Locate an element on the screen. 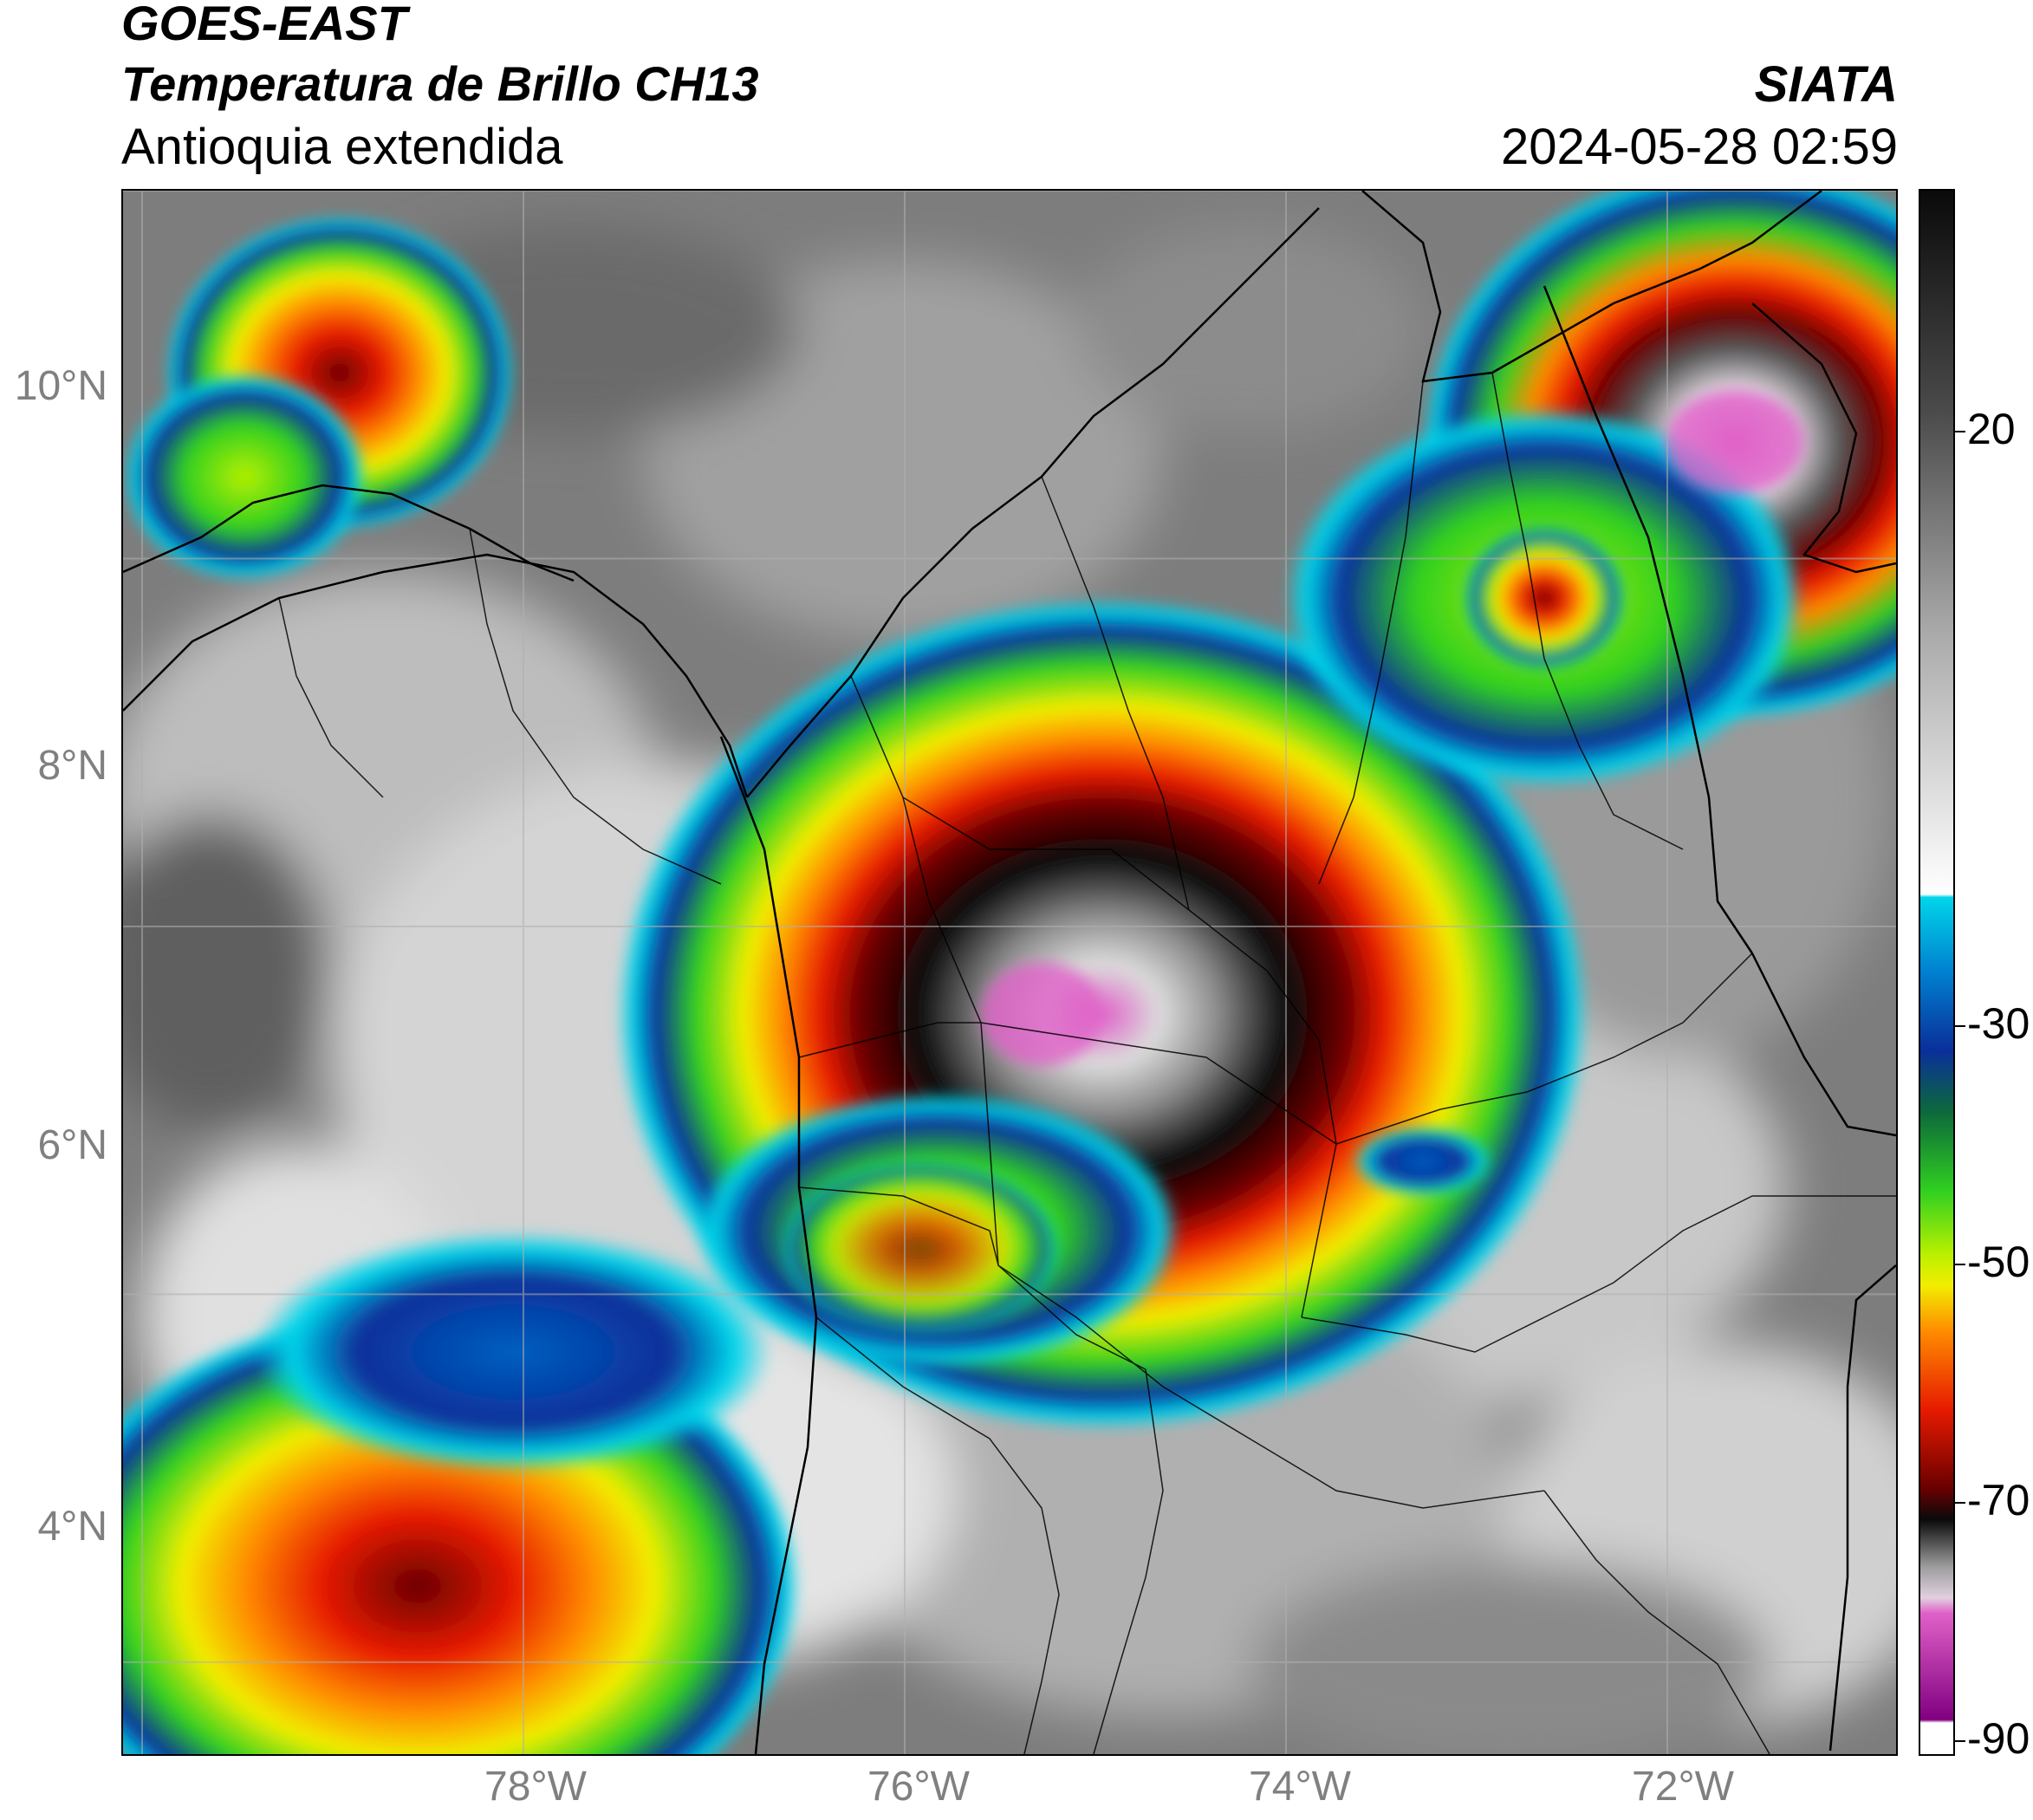 The height and width of the screenshot is (1820, 2033). colorbar-tick-m30 is located at coordinates (1960, 1026).